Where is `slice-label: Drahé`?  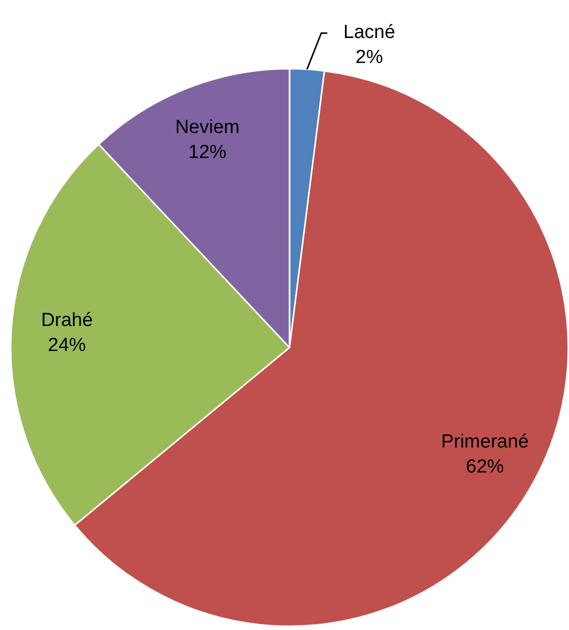
slice-label: Drahé is located at coordinates (67, 321).